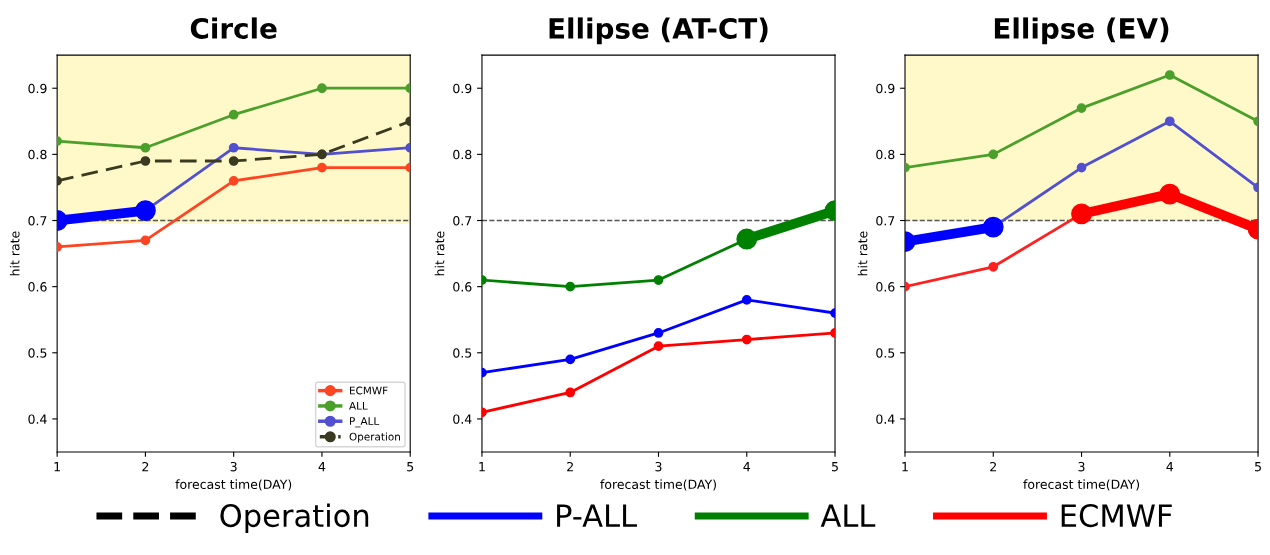  Describe the element at coordinates (365, 422) in the screenshot. I see `legend-label: P_ALL` at that location.